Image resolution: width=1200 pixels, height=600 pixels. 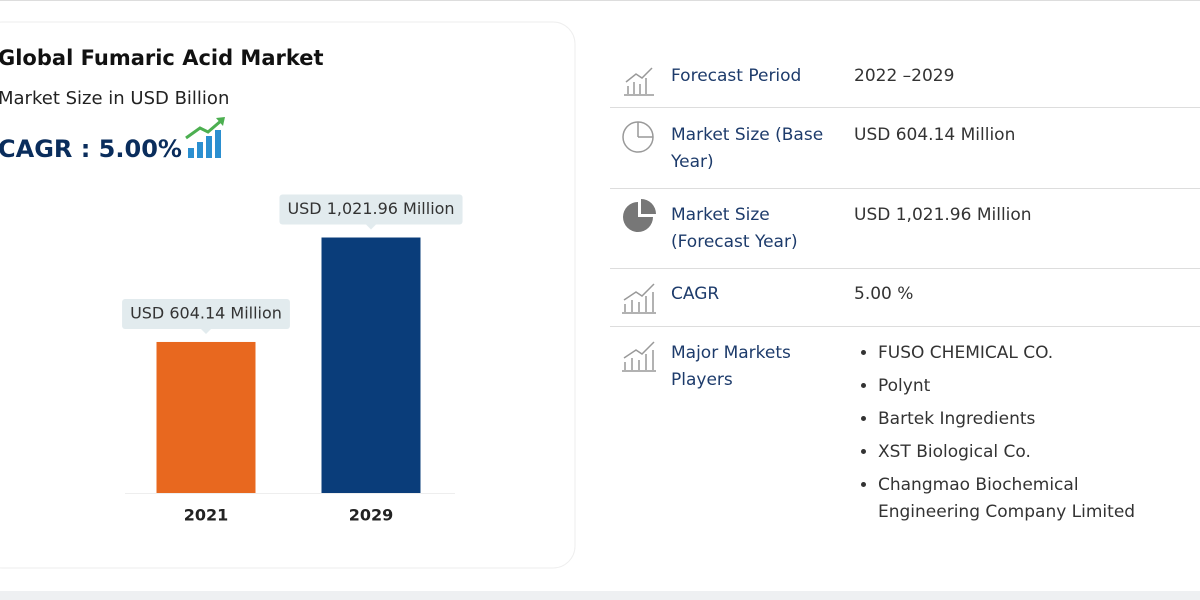 What do you see at coordinates (736, 76) in the screenshot?
I see `row-label: Forecast Period` at bounding box center [736, 76].